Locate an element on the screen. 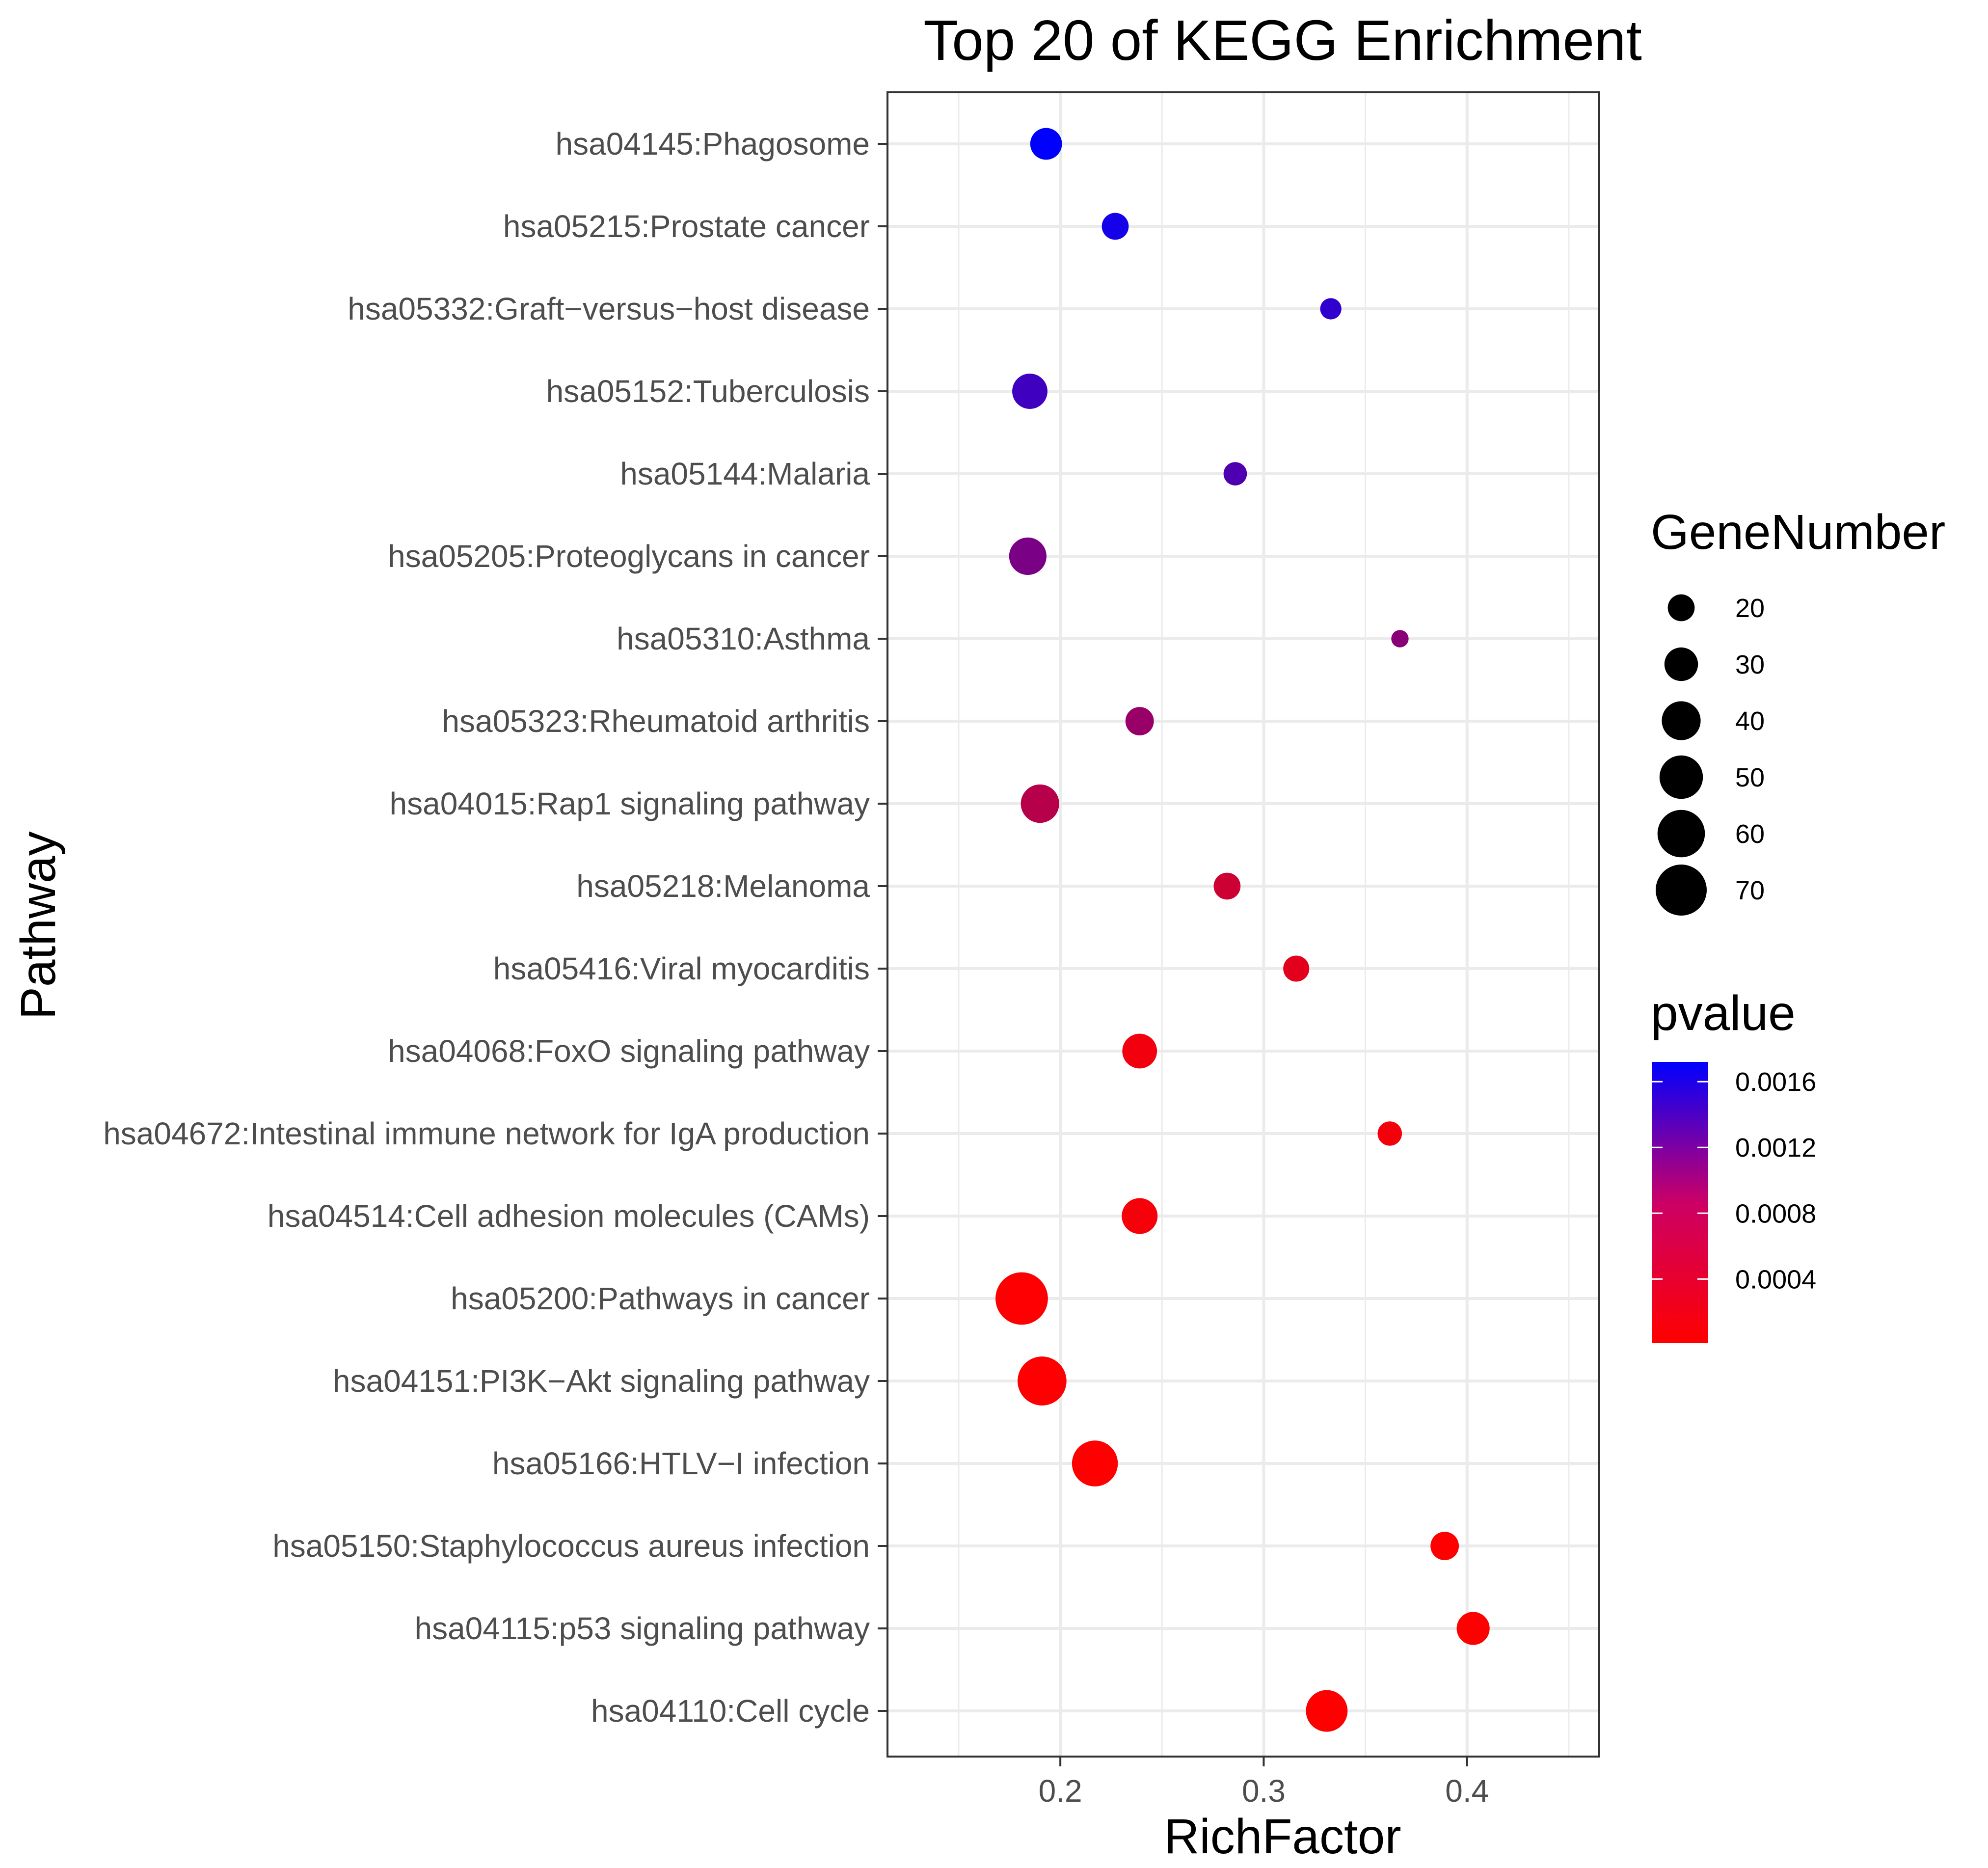 The height and width of the screenshot is (1868, 1988). y-tick-label: hsa05144:Malaria is located at coordinates (745, 473).